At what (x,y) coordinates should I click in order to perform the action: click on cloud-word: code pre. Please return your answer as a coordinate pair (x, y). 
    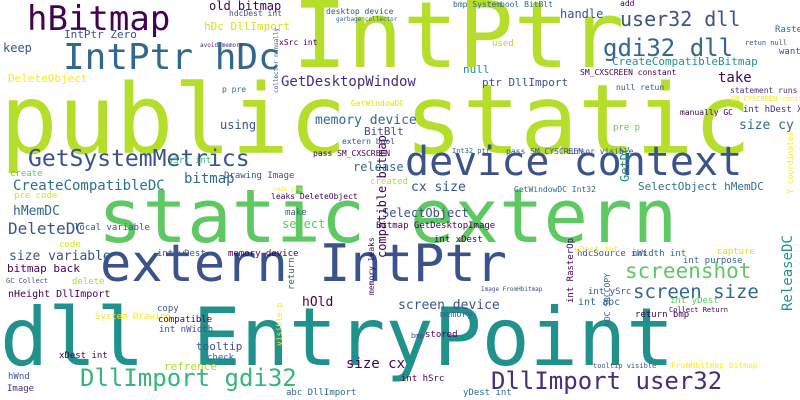
    Looking at the image, I should click on (287, 189).